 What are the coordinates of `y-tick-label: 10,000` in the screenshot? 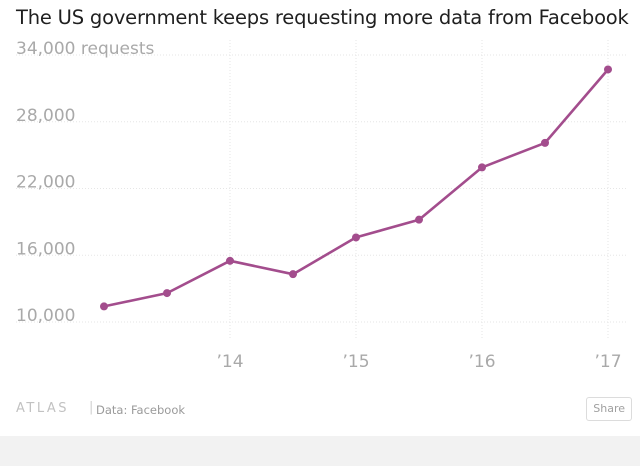 It's located at (45, 316).